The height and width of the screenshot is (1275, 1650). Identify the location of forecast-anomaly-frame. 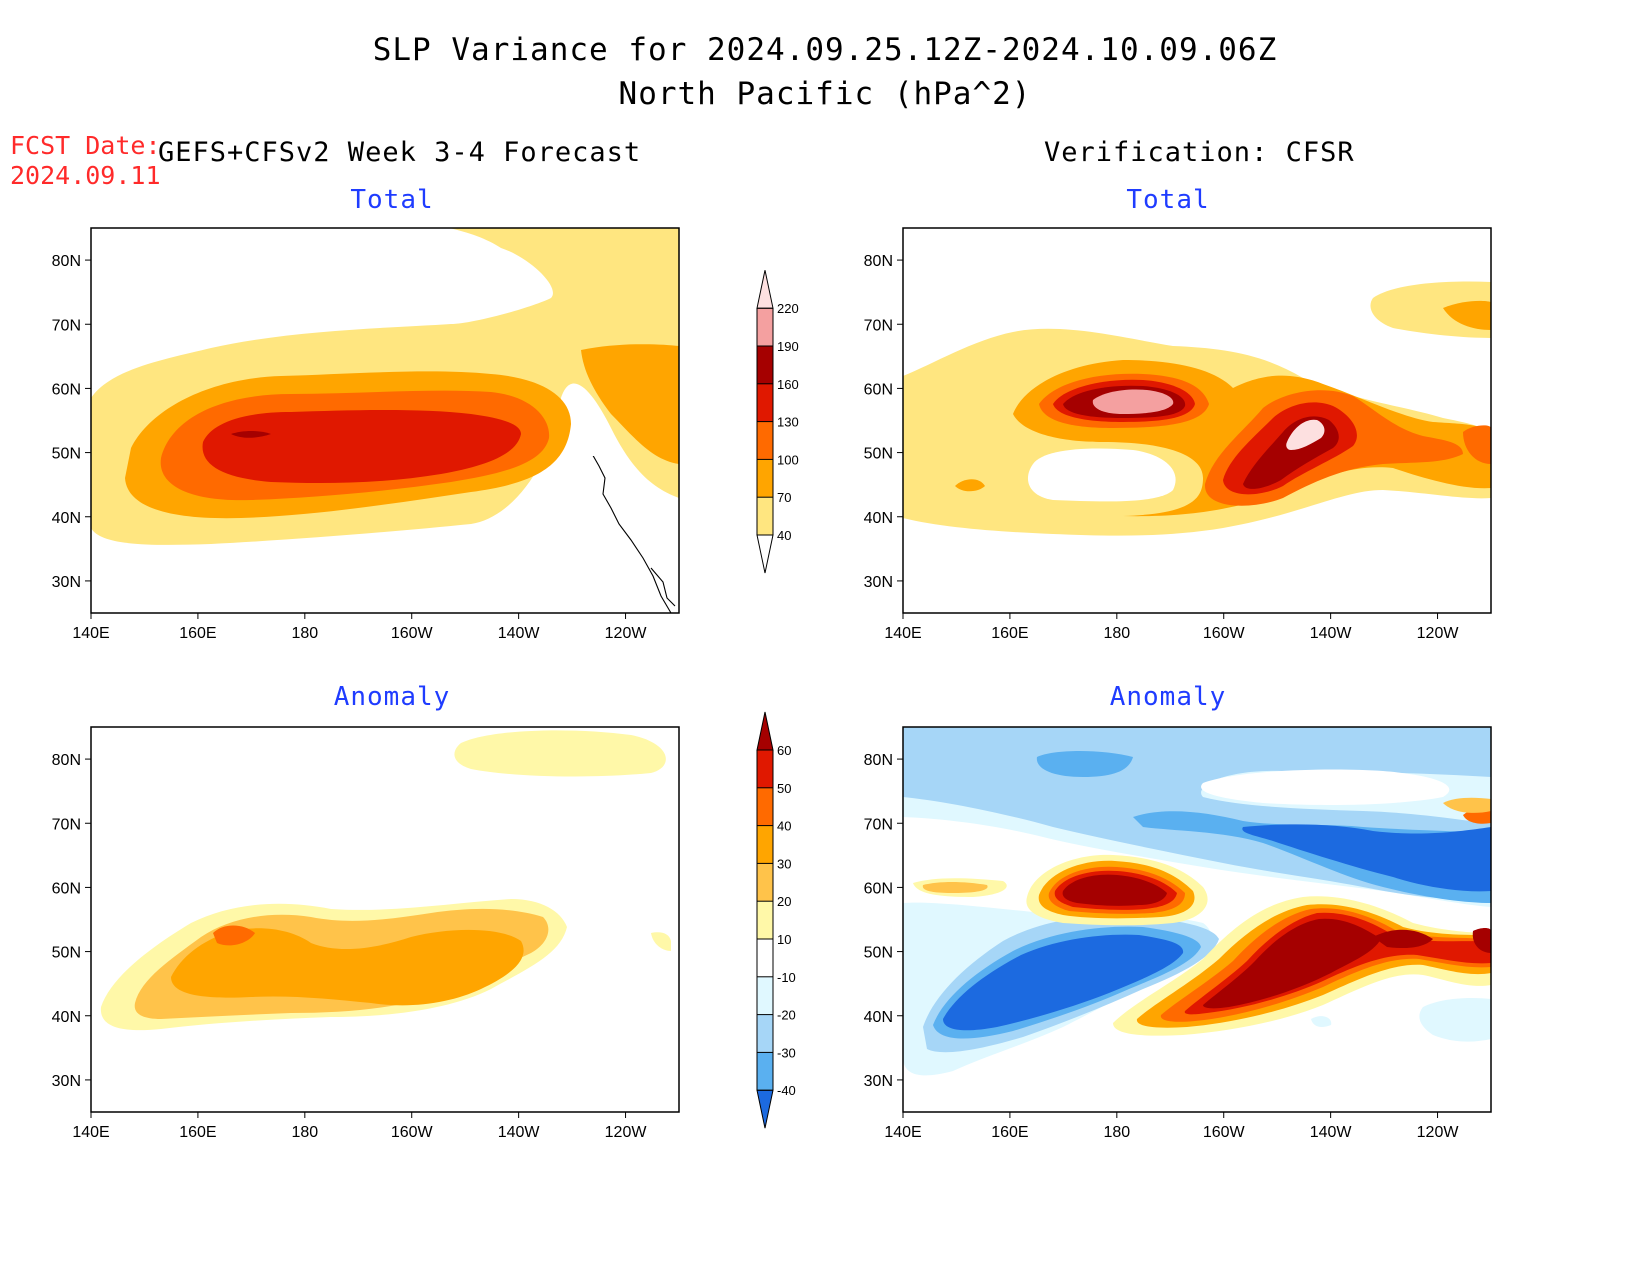
(385, 919).